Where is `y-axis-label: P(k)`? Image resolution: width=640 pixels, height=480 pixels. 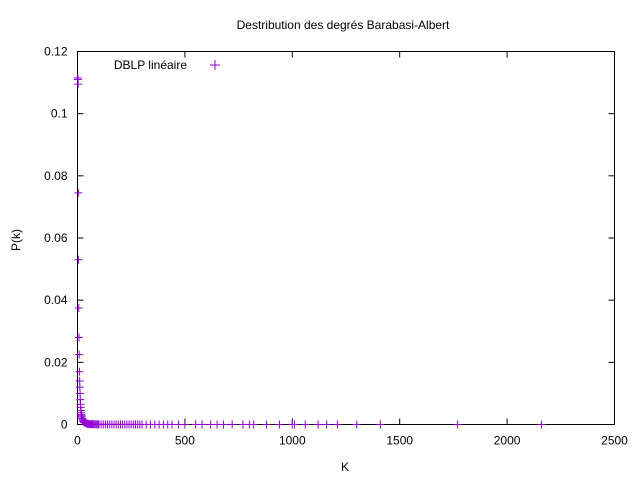
y-axis-label: P(k) is located at coordinates (16, 240).